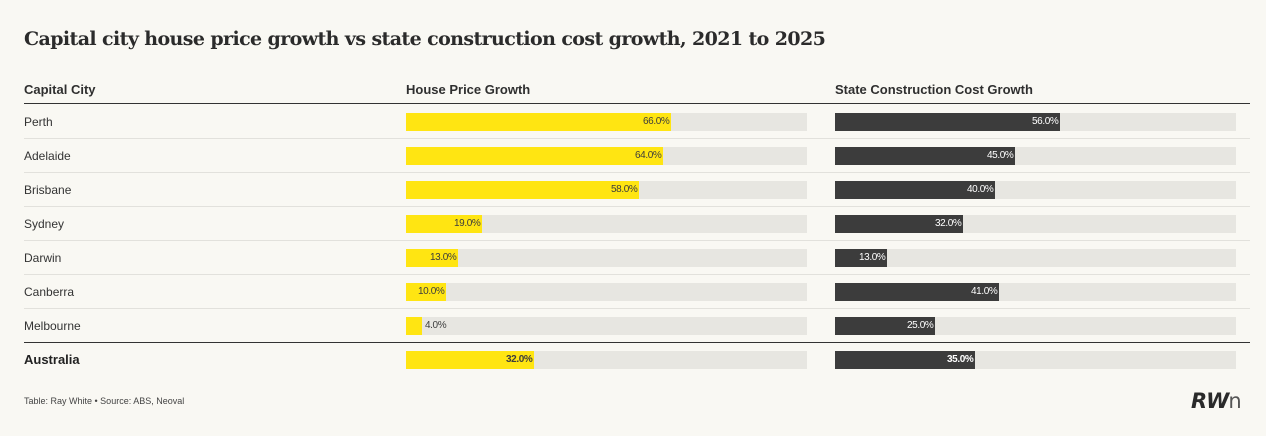 The height and width of the screenshot is (436, 1266). Describe the element at coordinates (984, 291) in the screenshot. I see `row-canberra-cost-value: 41.0%` at that location.